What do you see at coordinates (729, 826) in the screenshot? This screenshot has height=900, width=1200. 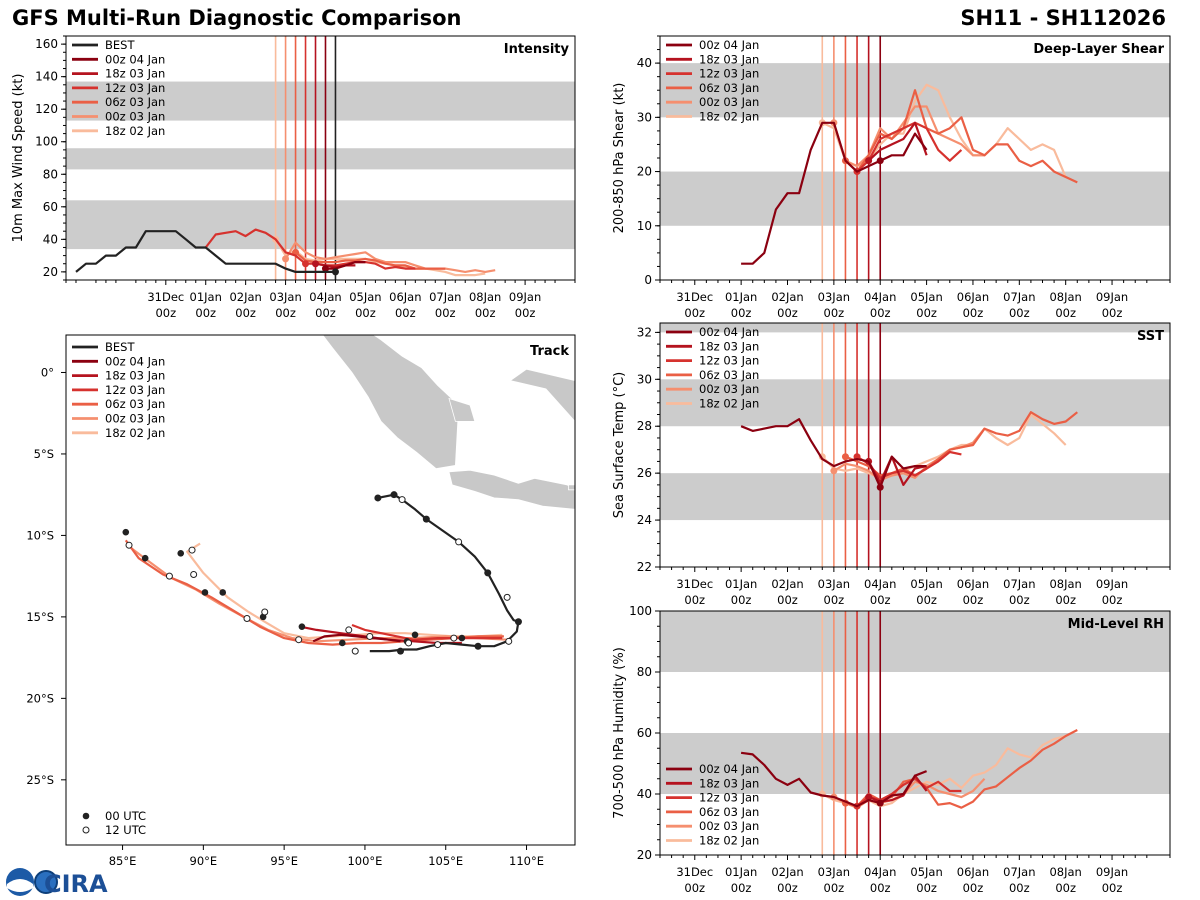 I see `legend-label: 00z 03 Jan` at bounding box center [729, 826].